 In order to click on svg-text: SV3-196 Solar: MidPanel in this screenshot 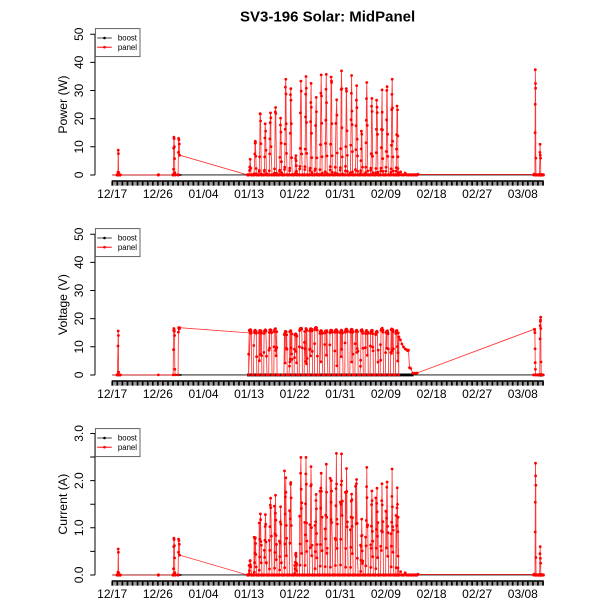, I will do `click(327, 16)`.